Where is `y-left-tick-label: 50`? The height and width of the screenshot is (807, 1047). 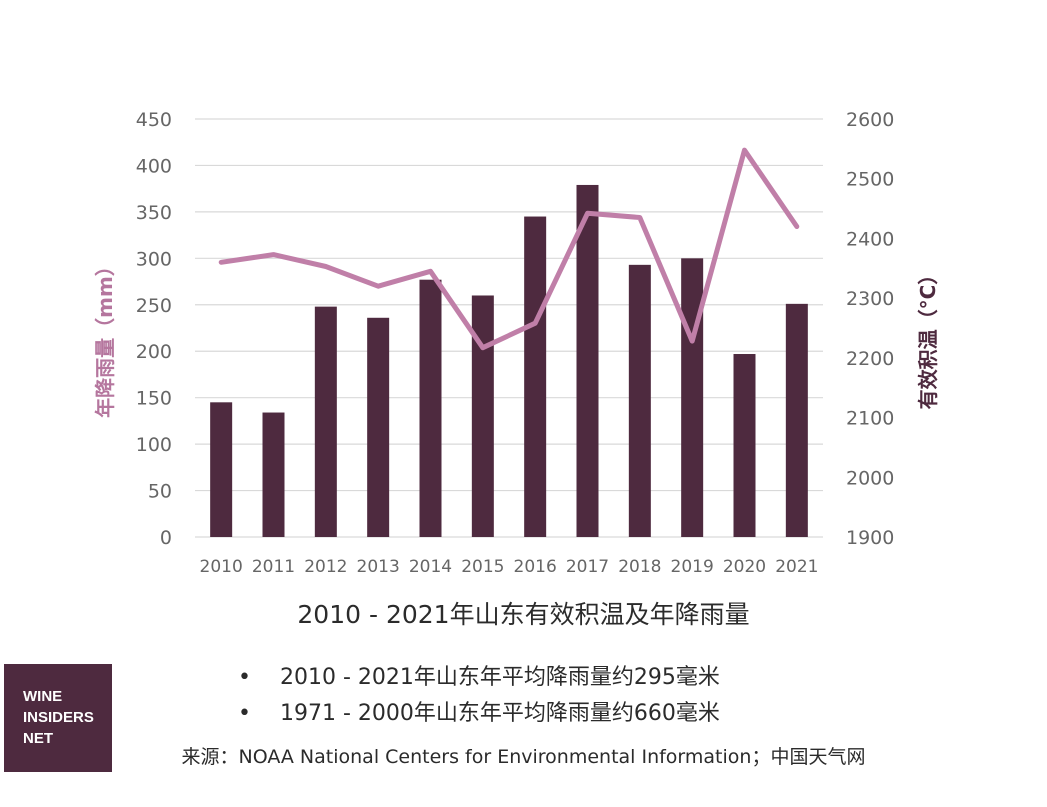
y-left-tick-label: 50 is located at coordinates (160, 492).